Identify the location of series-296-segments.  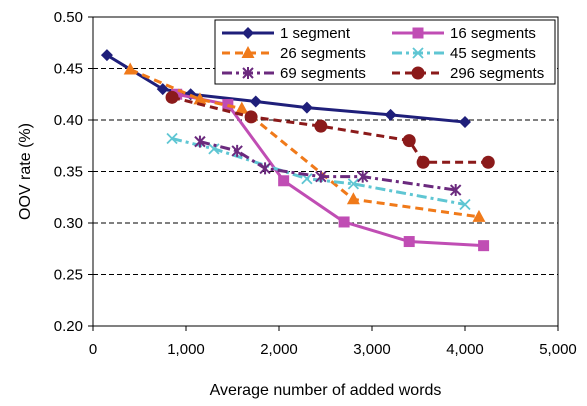
(330, 129).